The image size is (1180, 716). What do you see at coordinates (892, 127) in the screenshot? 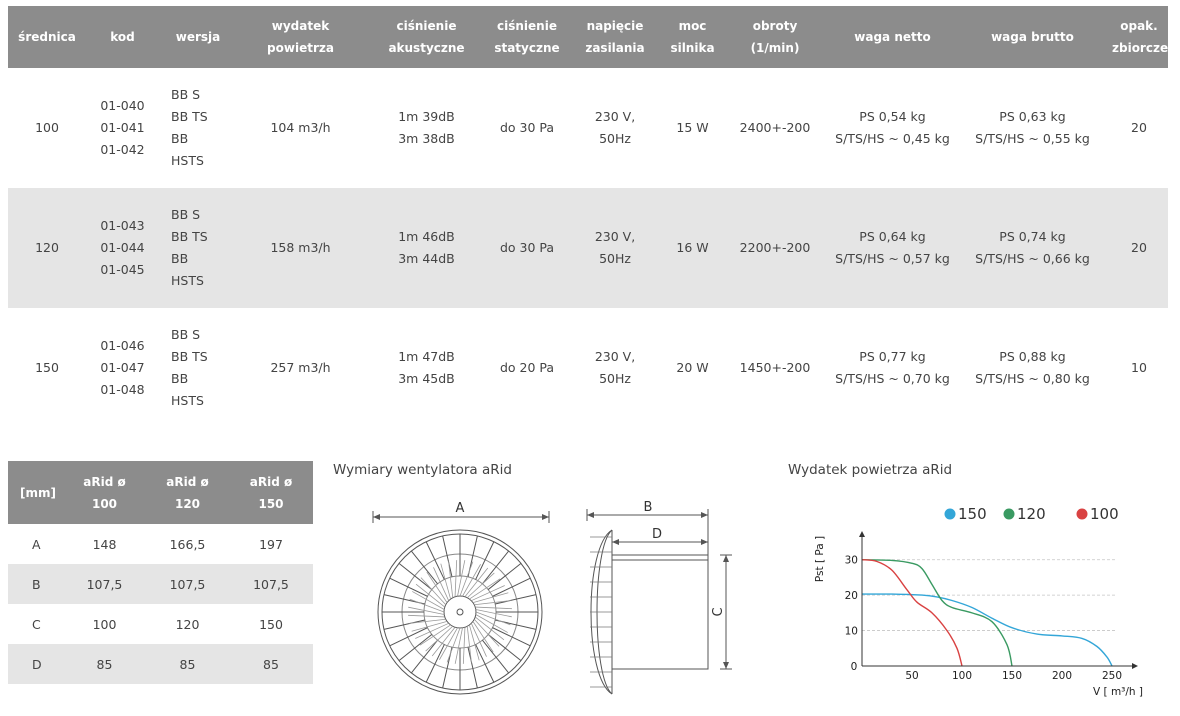
I see `net-weight-cell: PS 0,54 kg S/TS/HS ~ 0,45 kg` at bounding box center [892, 127].